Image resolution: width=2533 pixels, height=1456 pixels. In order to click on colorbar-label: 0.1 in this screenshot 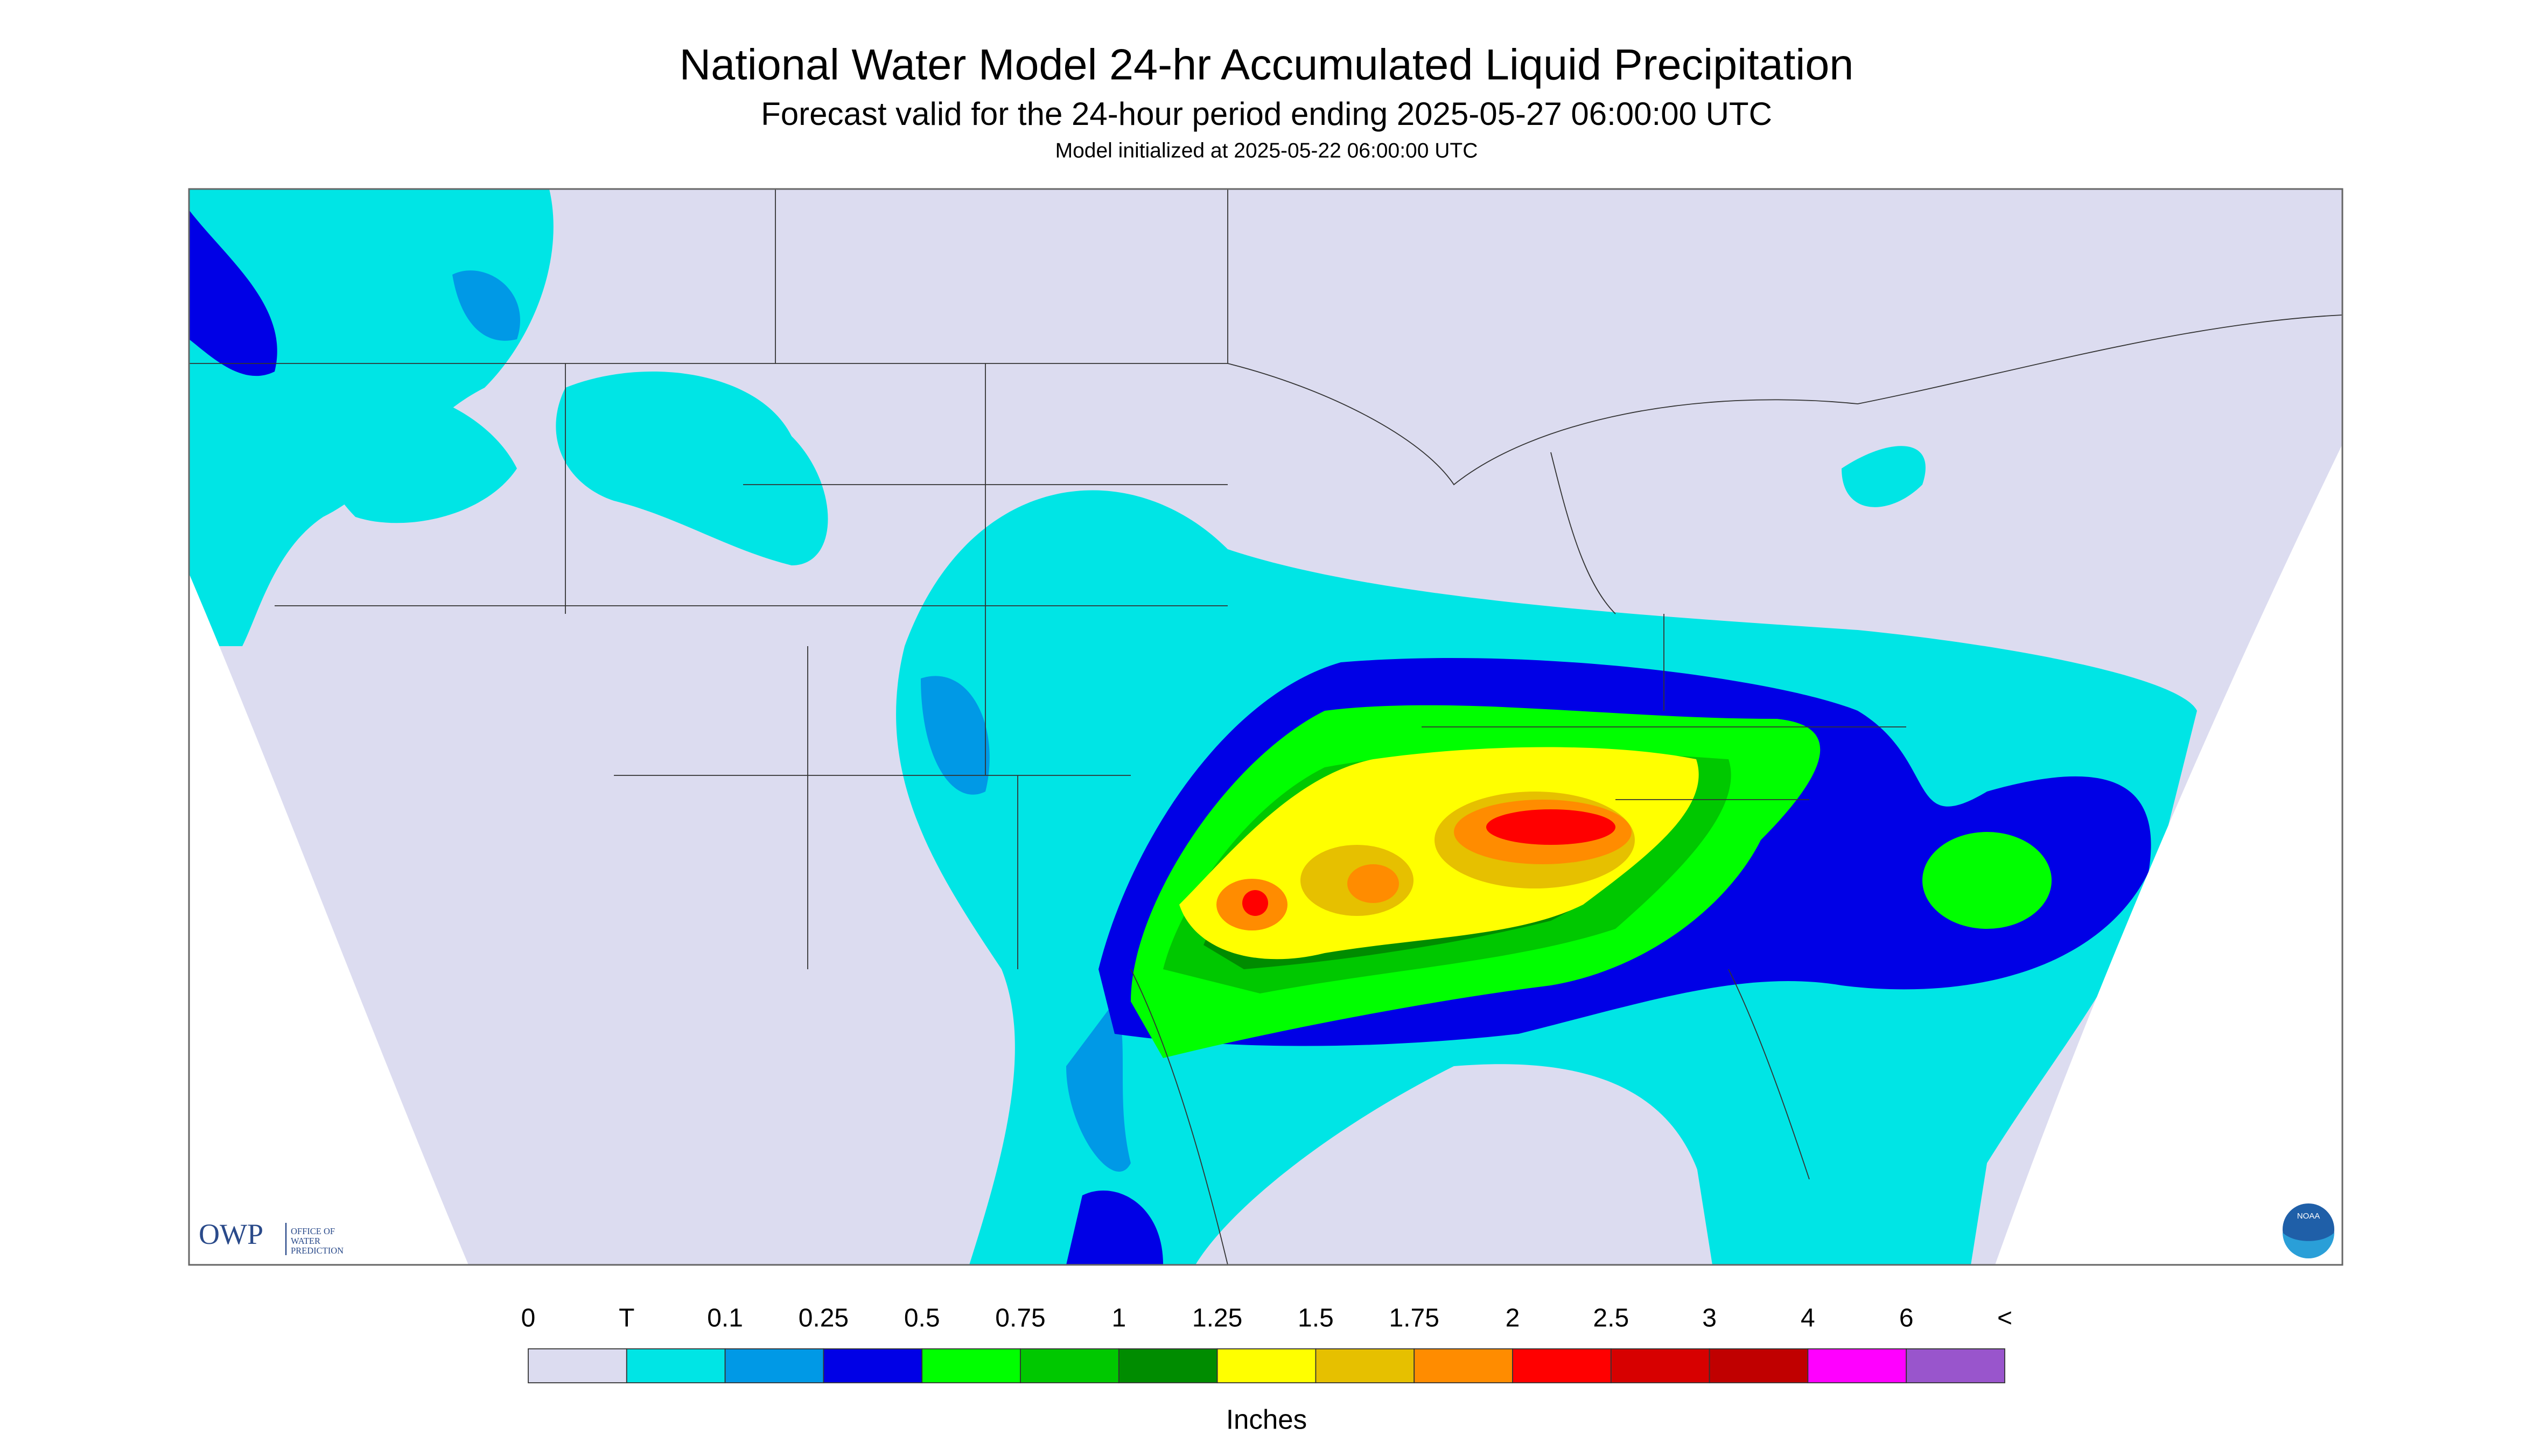, I will do `click(725, 1318)`.